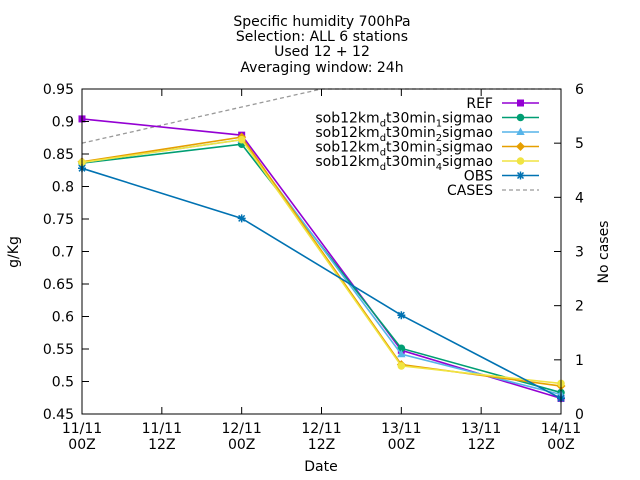 Image resolution: width=640 pixels, height=480 pixels. What do you see at coordinates (579, 415) in the screenshot?
I see `y2-tick-label: 0` at bounding box center [579, 415].